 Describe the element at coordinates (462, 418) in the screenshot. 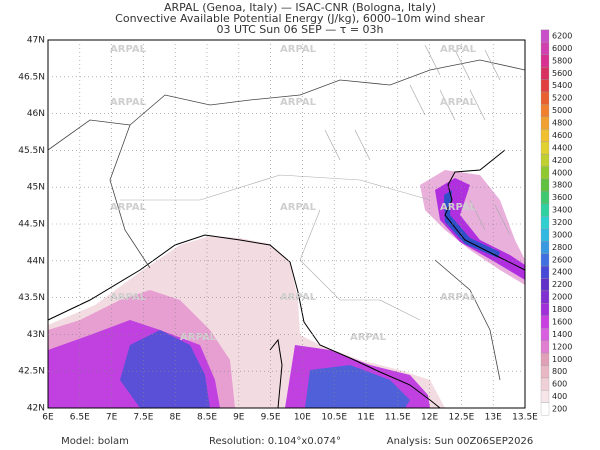

I see `lon-tick-label: 12.5E` at that location.